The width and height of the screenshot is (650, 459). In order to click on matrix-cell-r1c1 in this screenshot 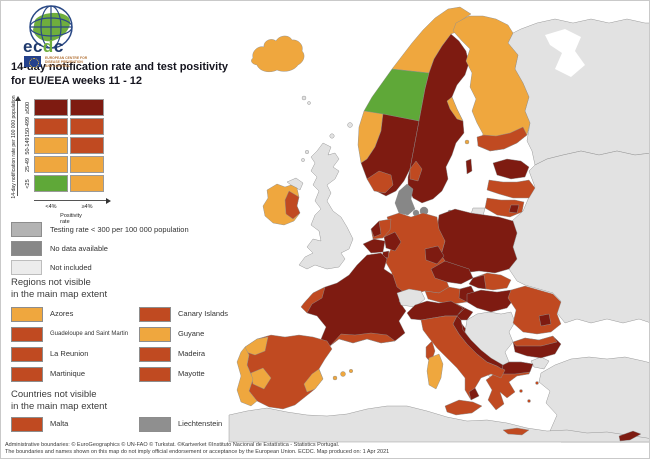, I will do `click(87, 126)`.